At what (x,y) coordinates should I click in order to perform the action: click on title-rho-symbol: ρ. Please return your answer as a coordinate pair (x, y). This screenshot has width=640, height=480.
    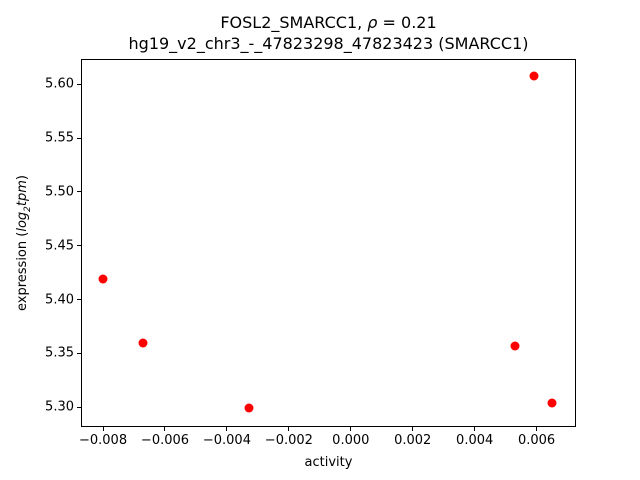
    Looking at the image, I should click on (372, 22).